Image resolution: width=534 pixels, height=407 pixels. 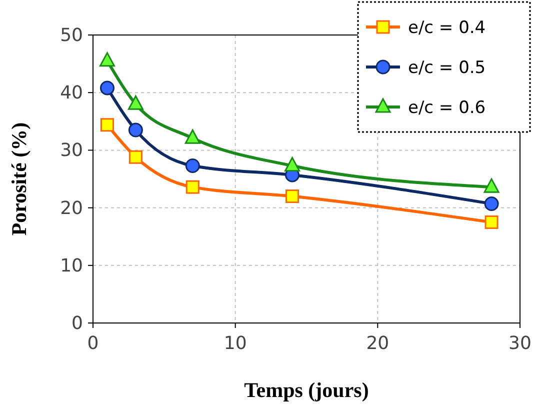 What do you see at coordinates (447, 28) in the screenshot?
I see `legend-label: e/c = 0.4` at bounding box center [447, 28].